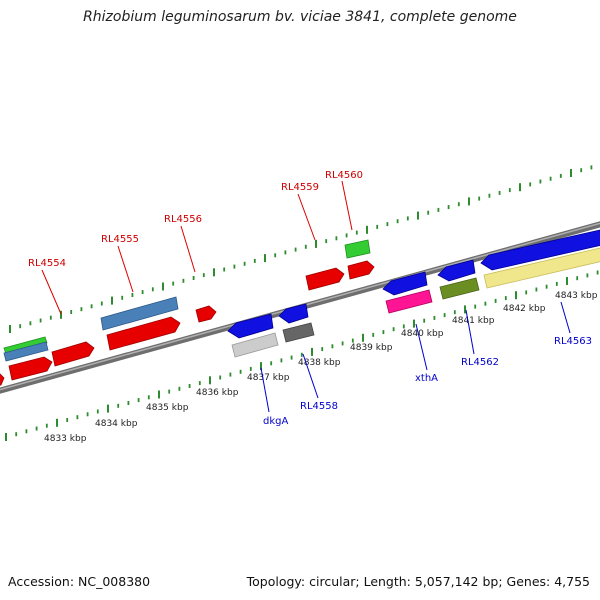 This screenshot has height=600, width=600. Describe the element at coordinates (255, 345) in the screenshot. I see `feature-lightgray-dkga` at that location.